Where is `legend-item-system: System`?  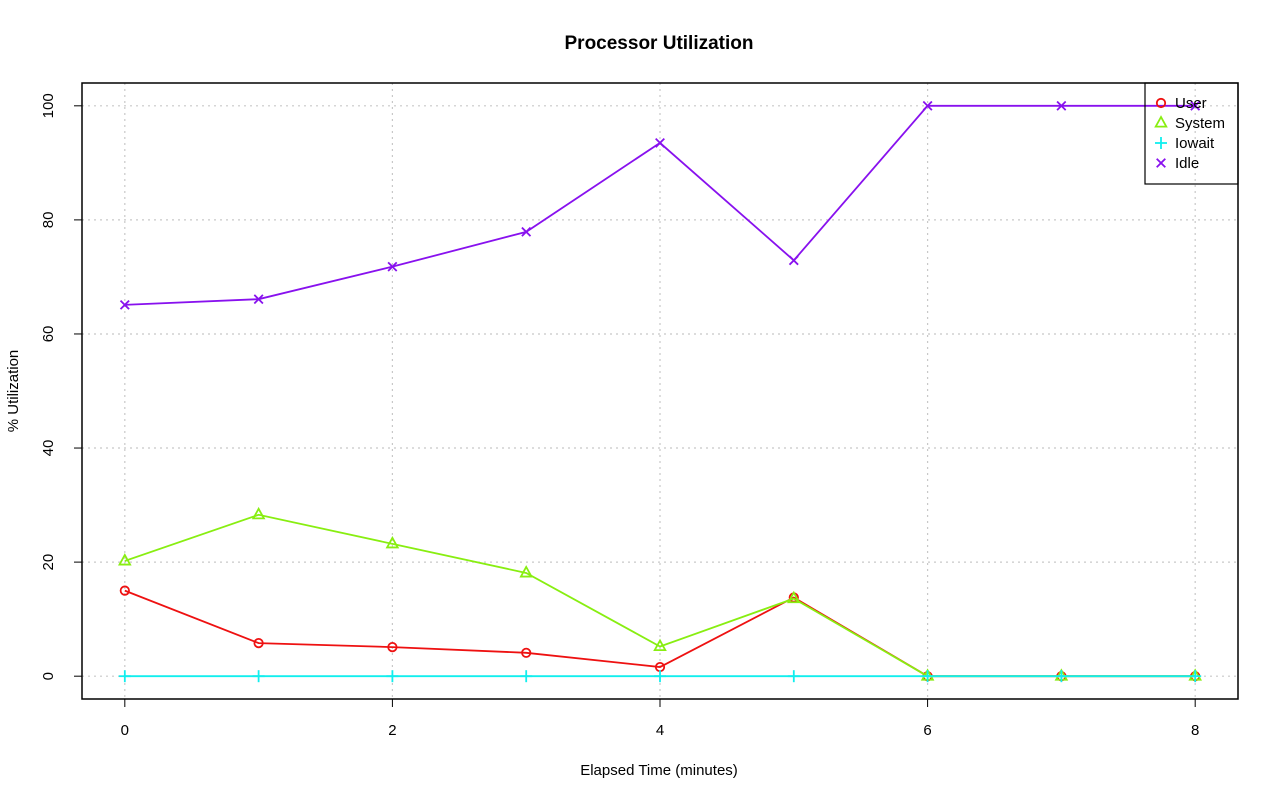 legend-item-system: System is located at coordinates (1189, 123).